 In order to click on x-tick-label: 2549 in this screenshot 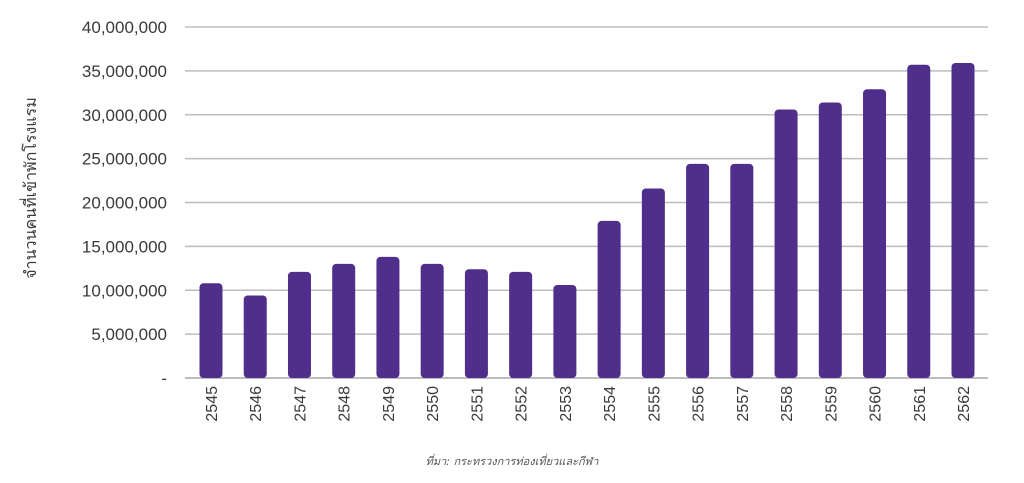, I will do `click(389, 404)`.